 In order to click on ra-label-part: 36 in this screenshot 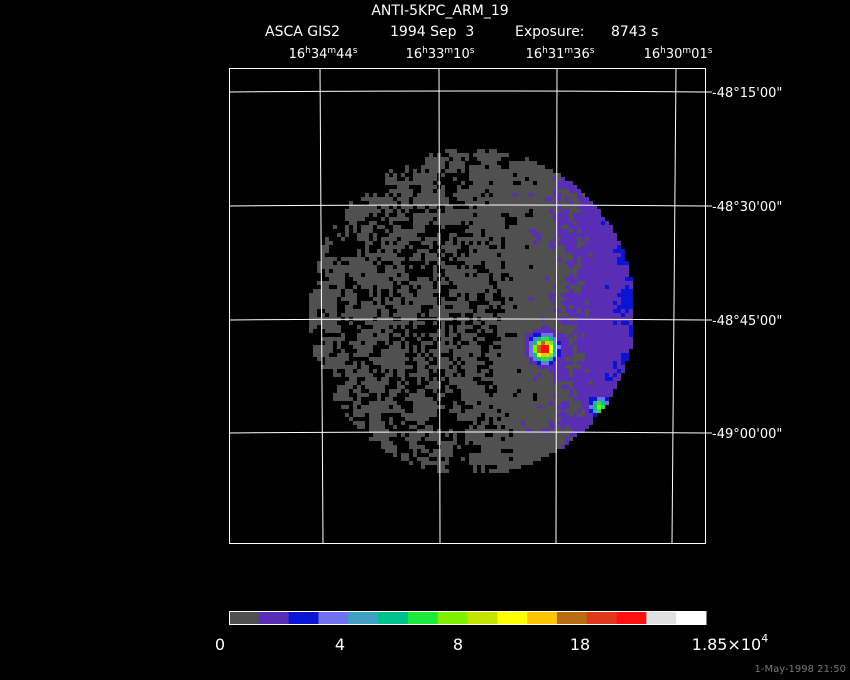, I will do `click(581, 54)`.